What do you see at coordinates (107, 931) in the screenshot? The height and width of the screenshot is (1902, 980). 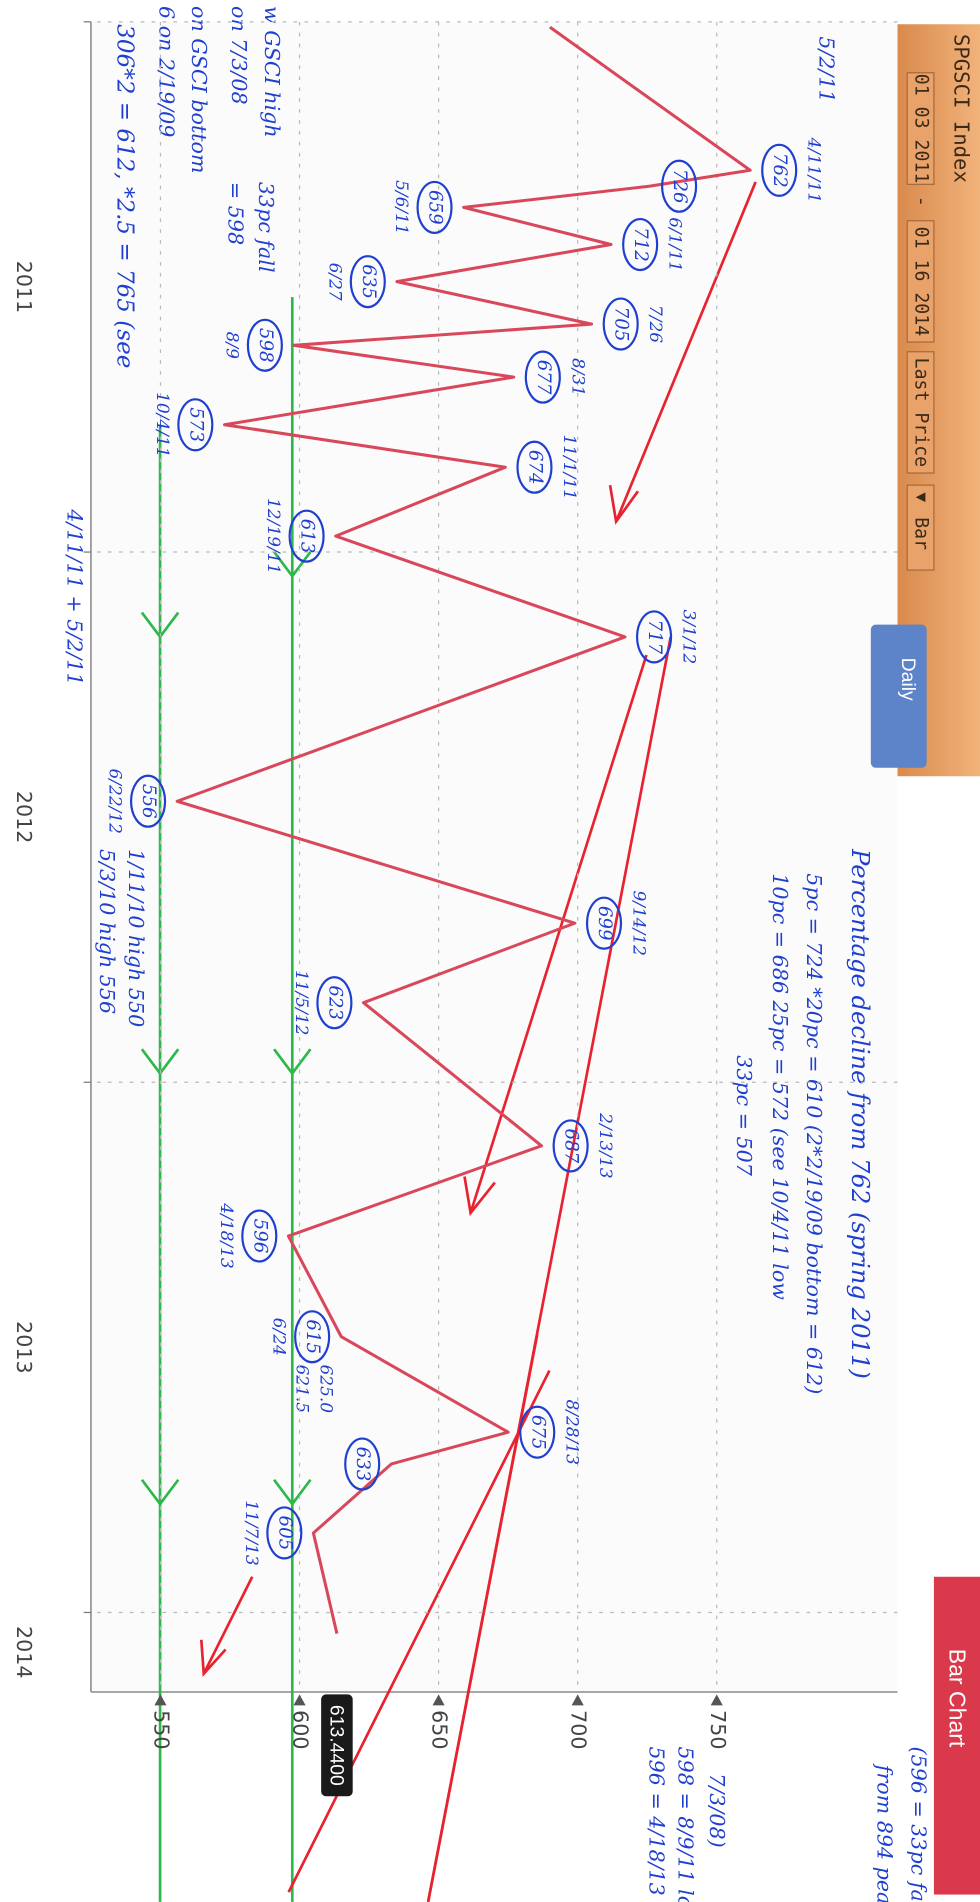 I see `note: 5/3/10 high 556` at bounding box center [107, 931].